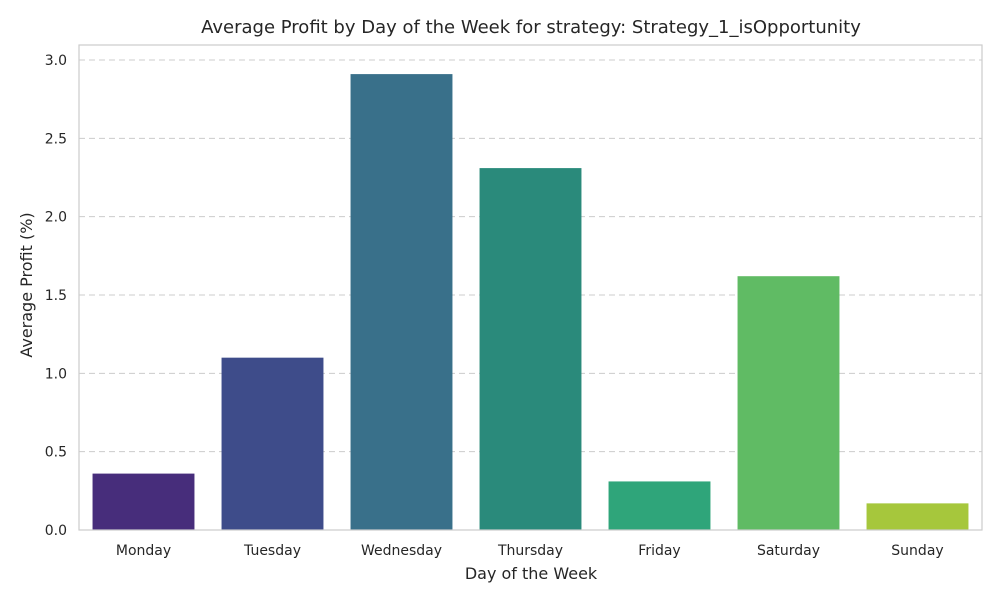 The width and height of the screenshot is (1000, 600). Describe the element at coordinates (917, 516) in the screenshot. I see `bar-sunday` at that location.